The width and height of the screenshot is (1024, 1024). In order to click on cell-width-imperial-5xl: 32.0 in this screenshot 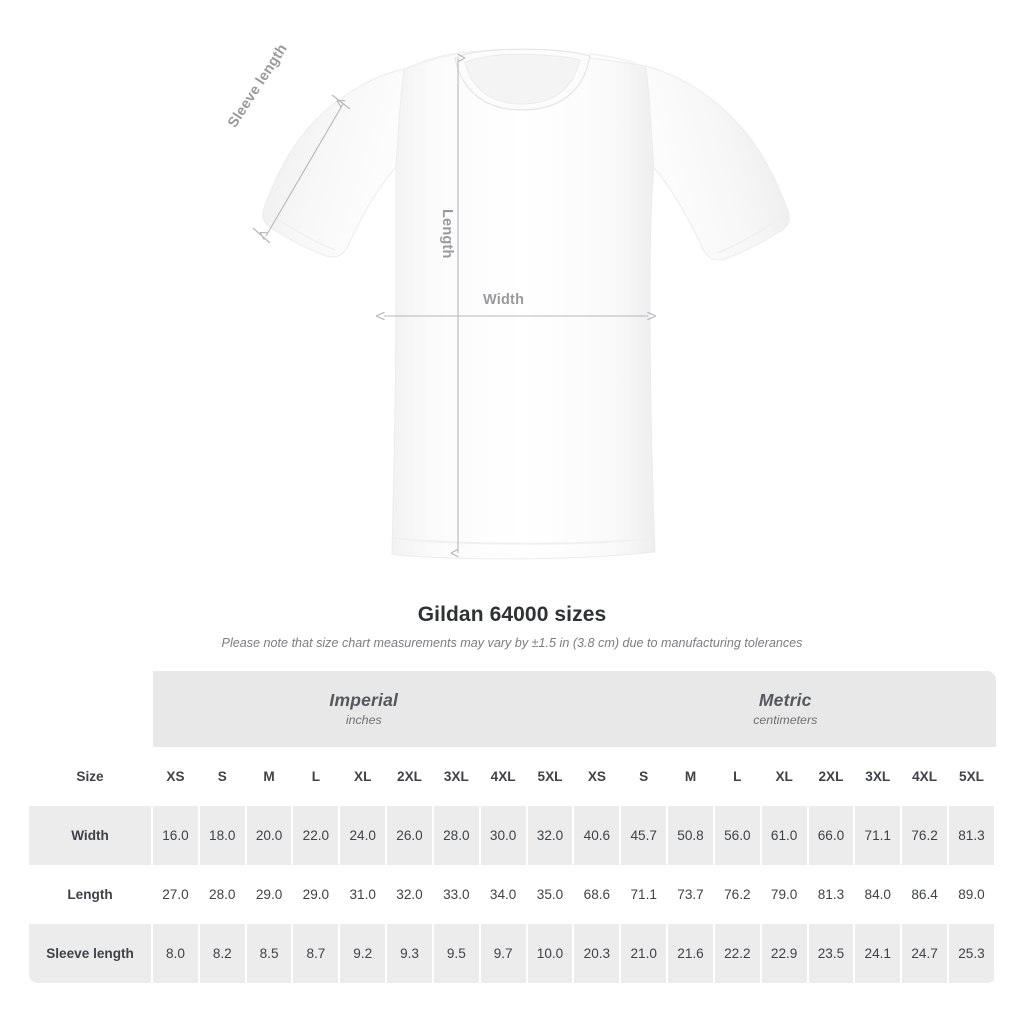, I will do `click(551, 835)`.